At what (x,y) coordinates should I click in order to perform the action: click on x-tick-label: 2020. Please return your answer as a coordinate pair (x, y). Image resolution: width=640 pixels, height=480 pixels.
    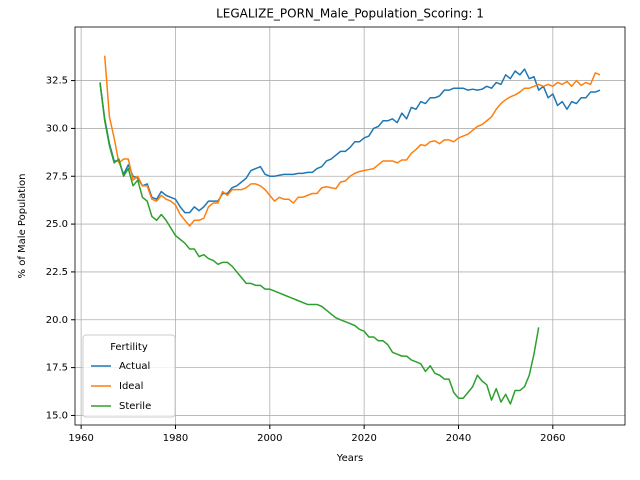
    Looking at the image, I should click on (363, 438).